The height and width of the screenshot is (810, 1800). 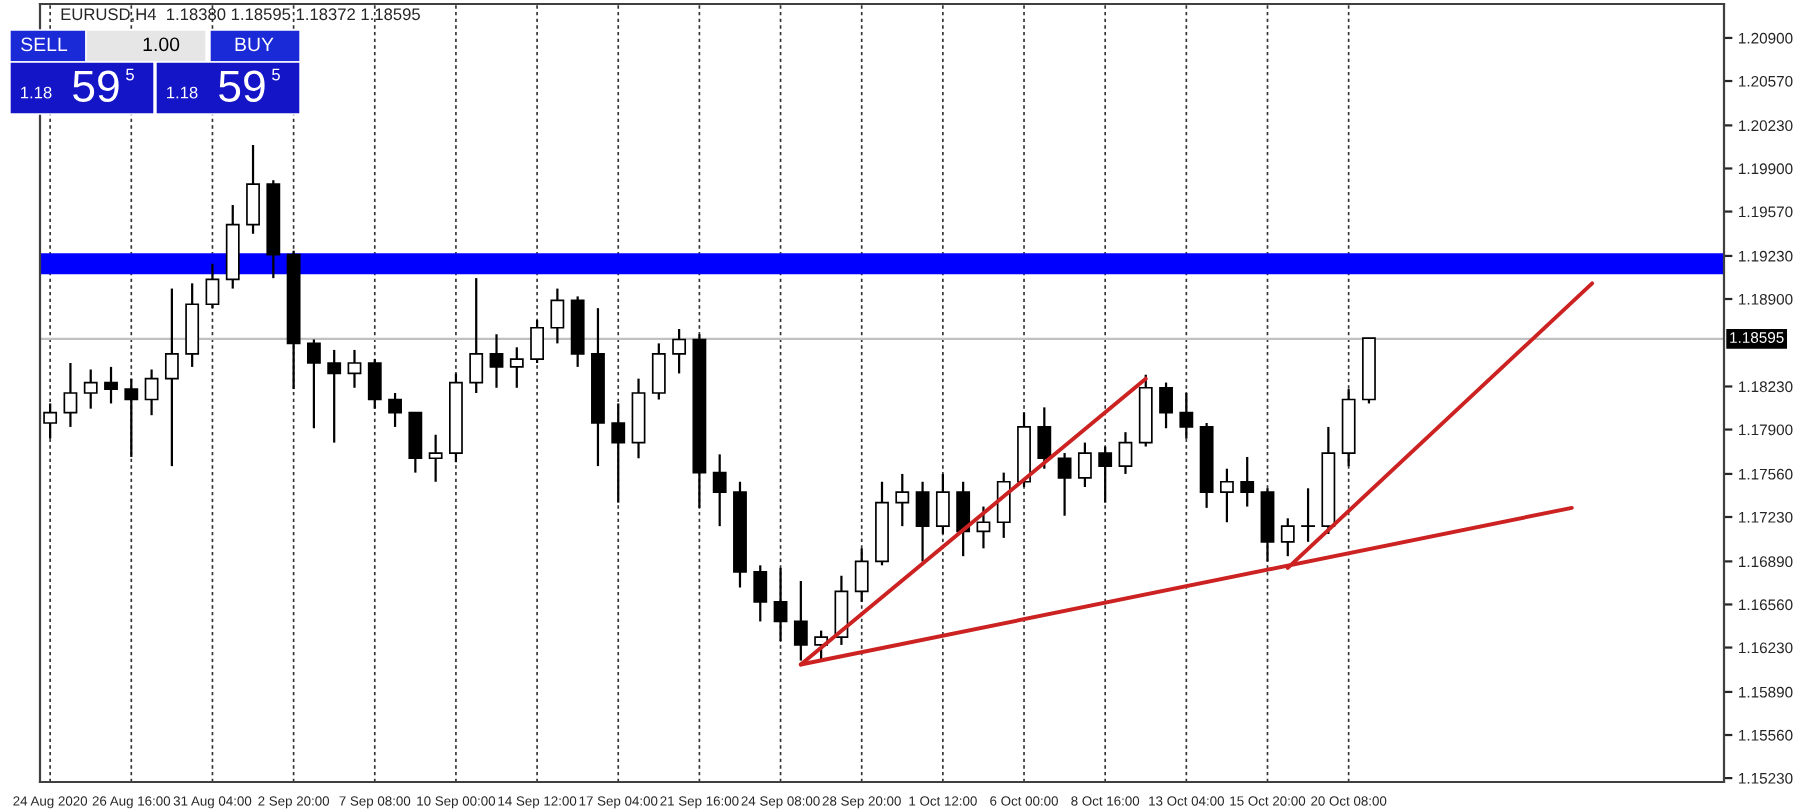 What do you see at coordinates (161, 44) in the screenshot?
I see `annotation: 1.00` at bounding box center [161, 44].